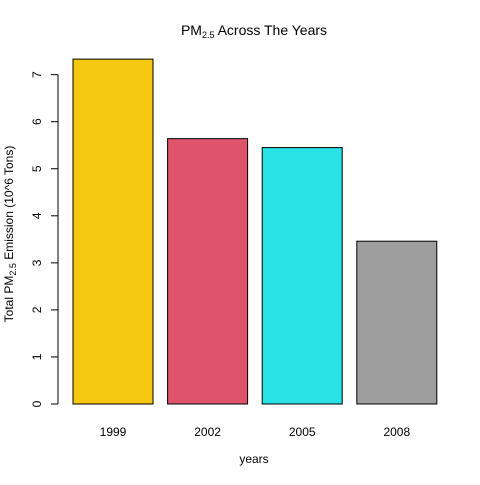 This screenshot has width=480, height=485. Describe the element at coordinates (13, 269) in the screenshot. I see `y-axis-label-subscript: 2.5` at that location.